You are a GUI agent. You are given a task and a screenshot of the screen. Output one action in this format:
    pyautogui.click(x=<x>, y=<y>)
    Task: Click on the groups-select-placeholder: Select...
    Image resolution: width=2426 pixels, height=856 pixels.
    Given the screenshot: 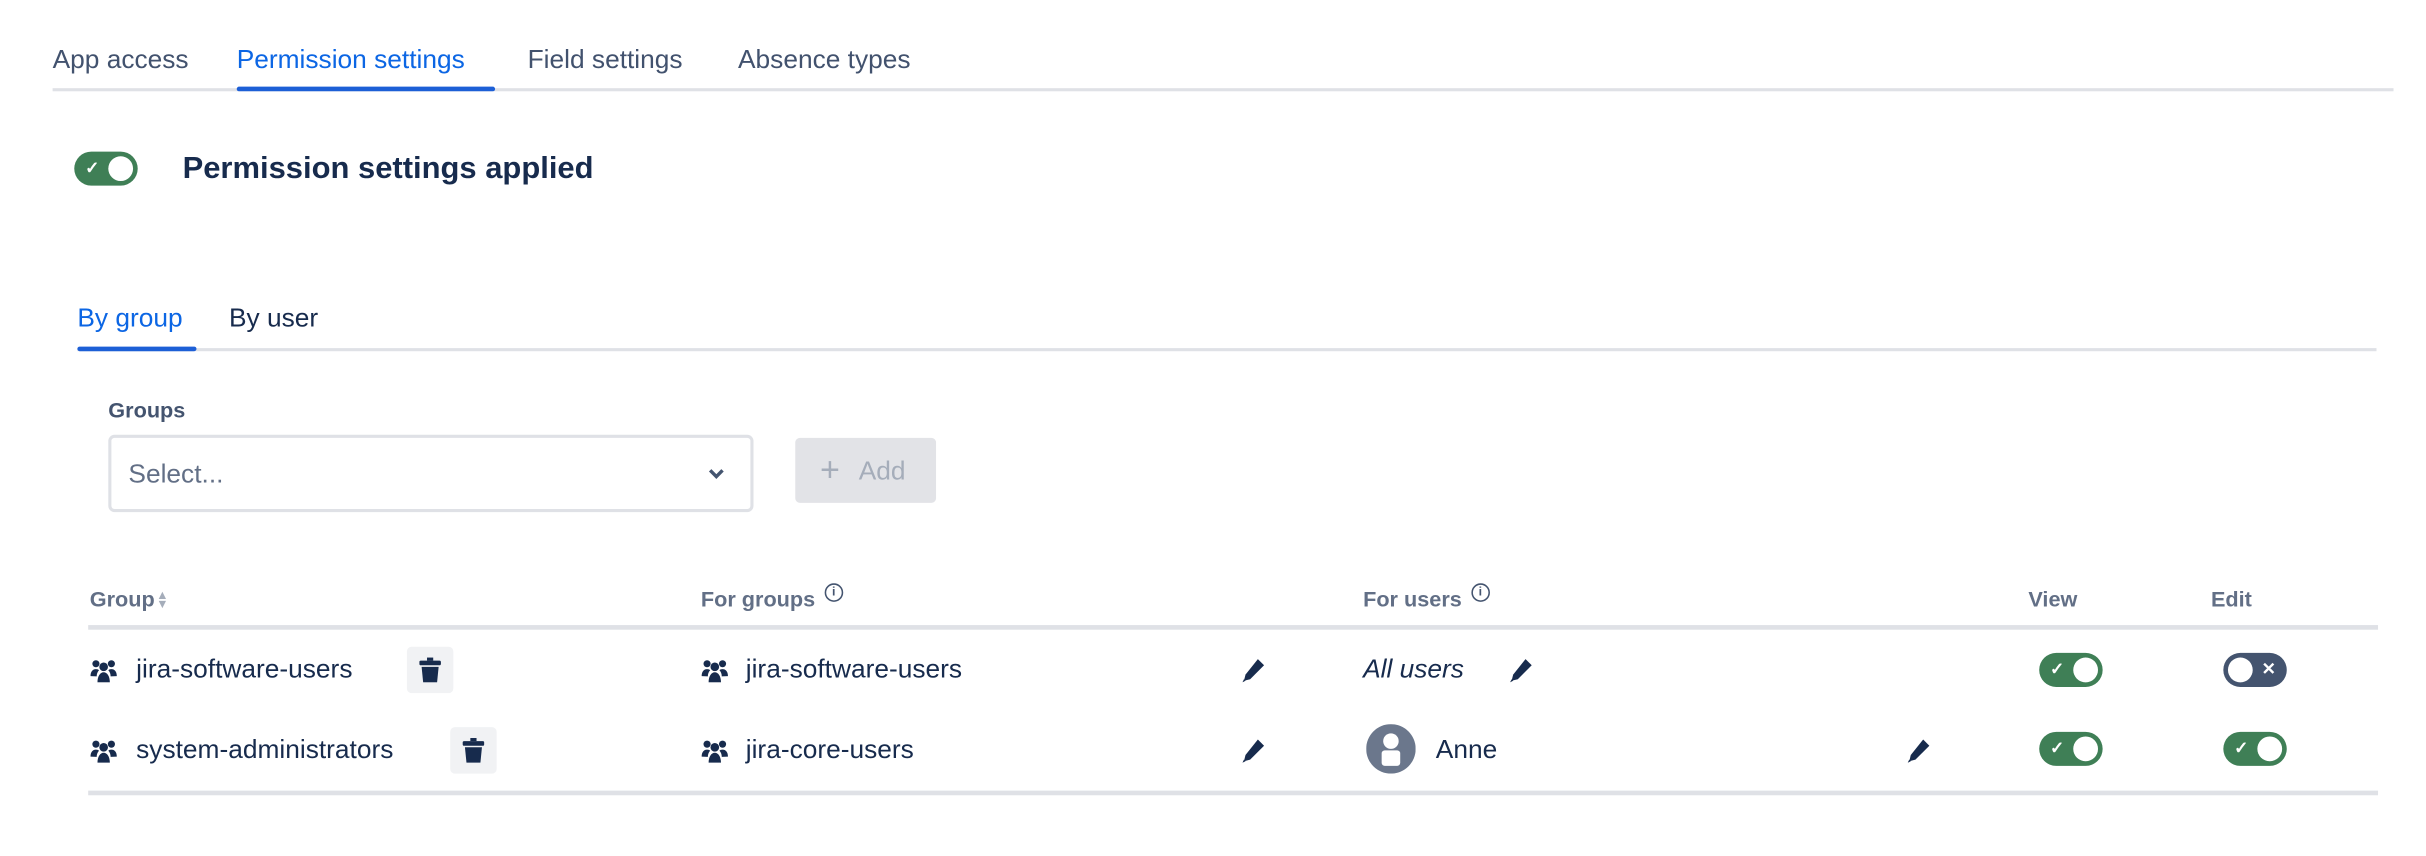 What is the action you would take?
    pyautogui.click(x=176, y=474)
    